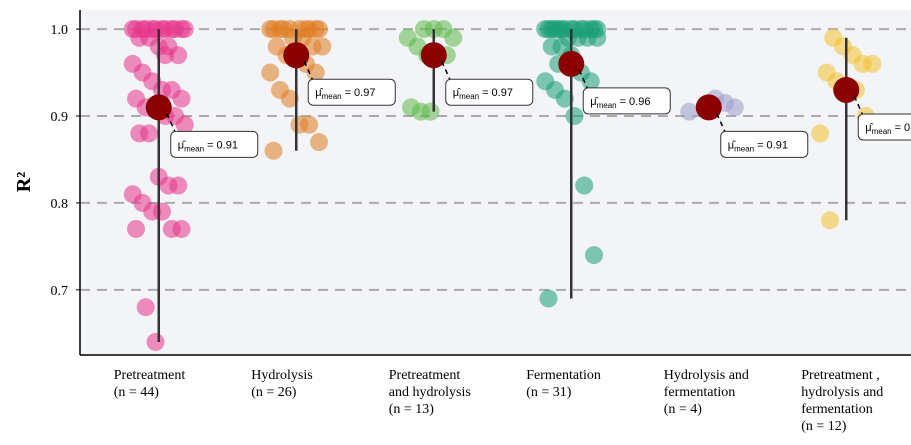 The height and width of the screenshot is (445, 911). Describe the element at coordinates (683, 409) in the screenshot. I see `x-tick-label: (n = 4)` at that location.